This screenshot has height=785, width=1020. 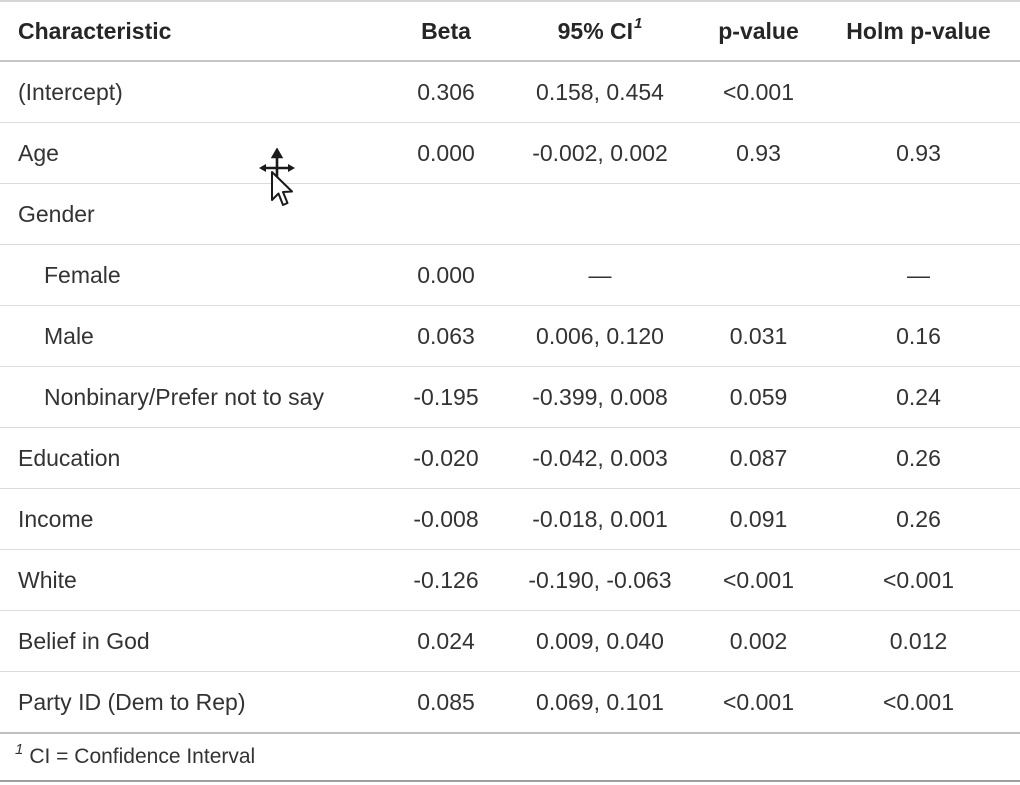 What do you see at coordinates (600, 91) in the screenshot?
I see `ci-cell: 0.158, 0.454` at bounding box center [600, 91].